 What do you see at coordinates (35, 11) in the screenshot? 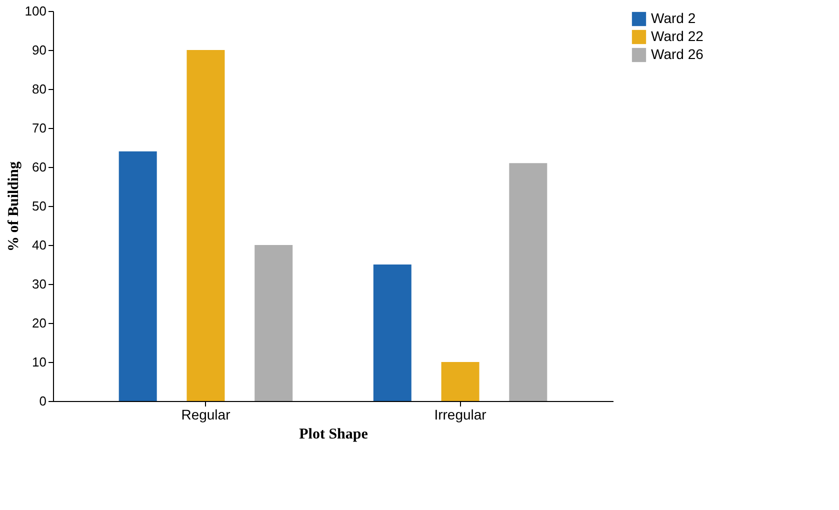
I see `y-tick-label: 100` at bounding box center [35, 11].